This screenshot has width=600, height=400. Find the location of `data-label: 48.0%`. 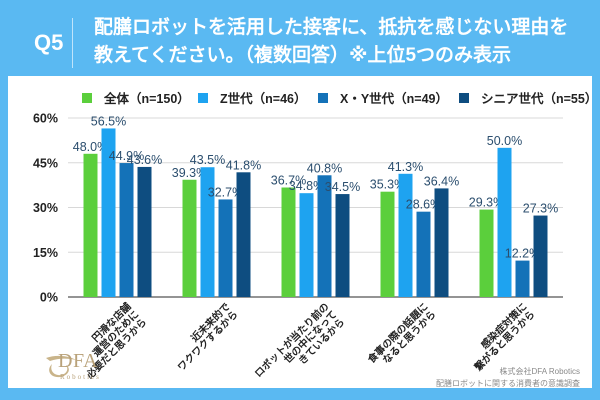

data-label: 48.0% is located at coordinates (90, 147).